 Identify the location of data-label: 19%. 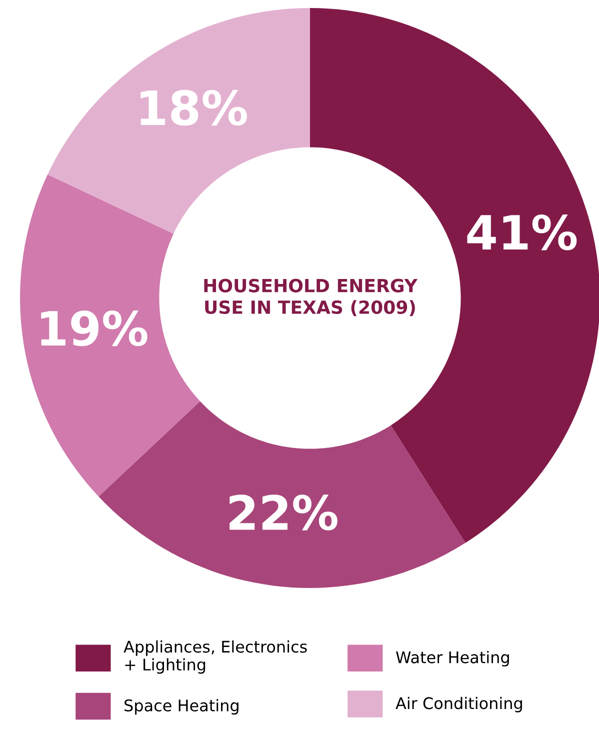
(94, 328).